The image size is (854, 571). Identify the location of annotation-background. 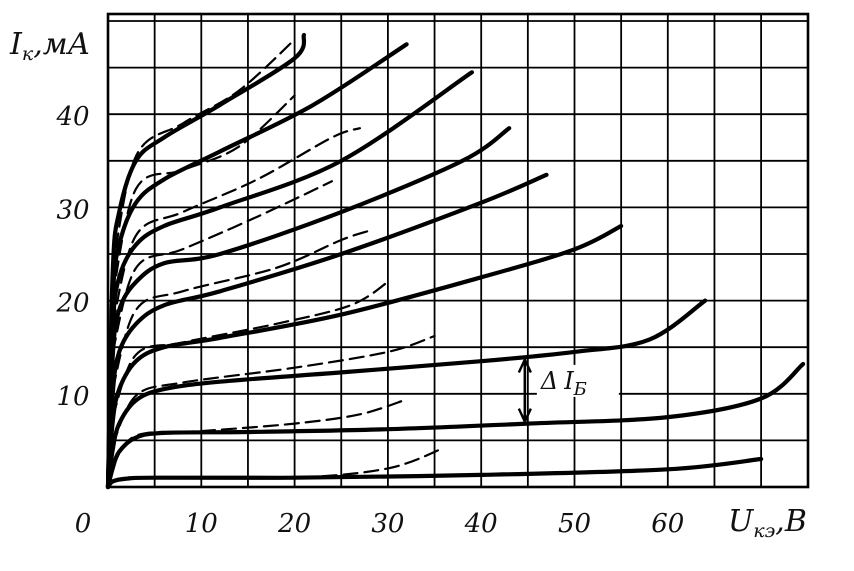
(577, 380).